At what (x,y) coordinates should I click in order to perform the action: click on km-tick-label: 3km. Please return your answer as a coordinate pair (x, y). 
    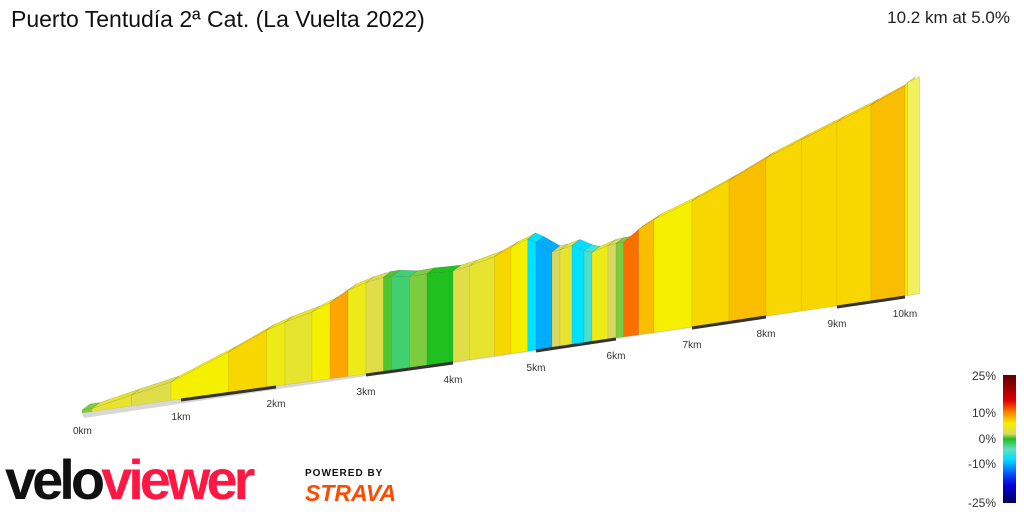
    Looking at the image, I should click on (366, 392).